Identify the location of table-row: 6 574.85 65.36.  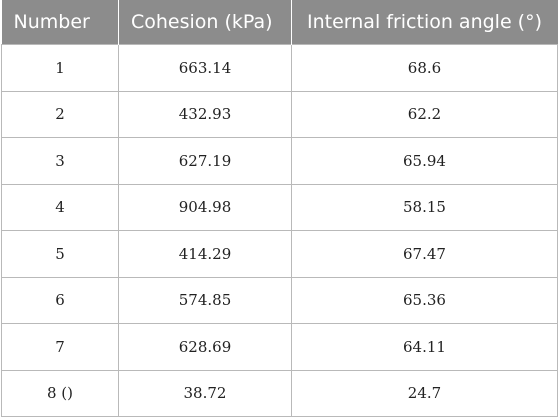
(279, 300).